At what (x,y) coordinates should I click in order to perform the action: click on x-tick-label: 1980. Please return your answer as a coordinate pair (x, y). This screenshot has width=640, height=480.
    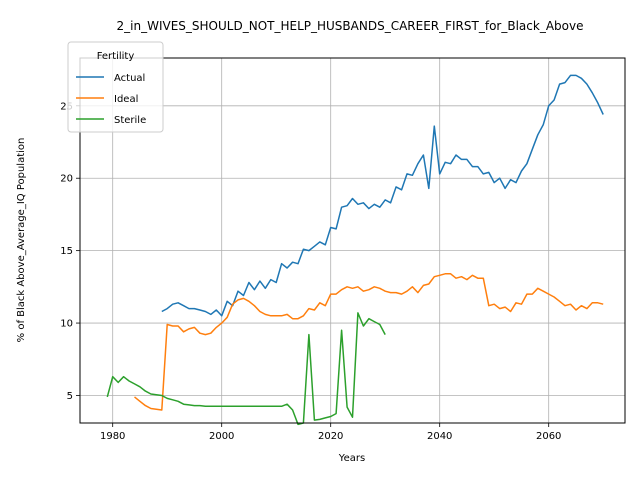
    Looking at the image, I should click on (112, 436).